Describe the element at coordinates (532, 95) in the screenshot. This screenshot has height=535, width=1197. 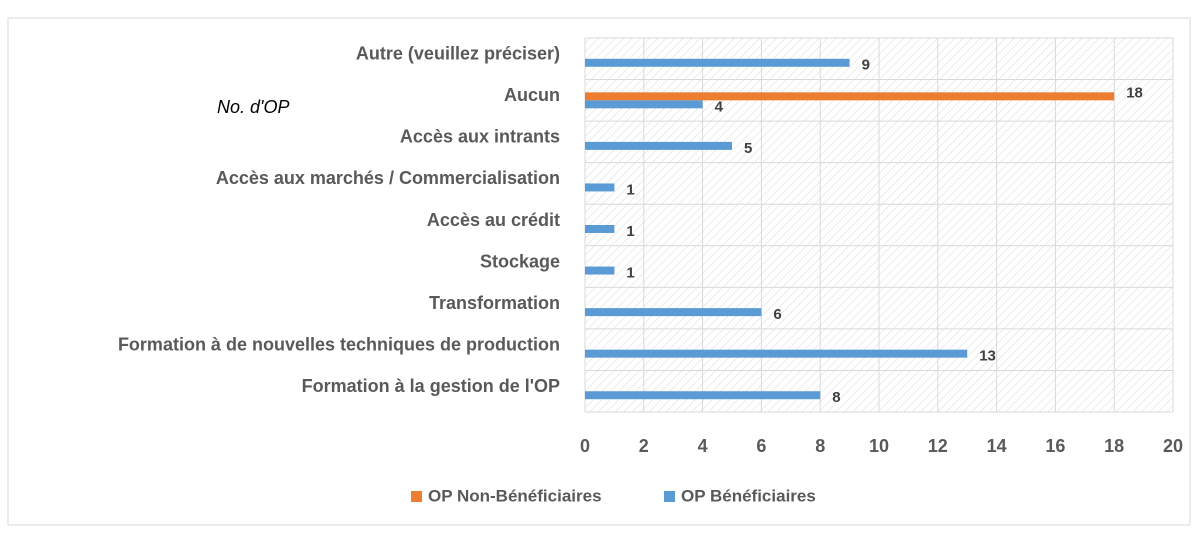
I see `y-tick-label: Aucun` at that location.